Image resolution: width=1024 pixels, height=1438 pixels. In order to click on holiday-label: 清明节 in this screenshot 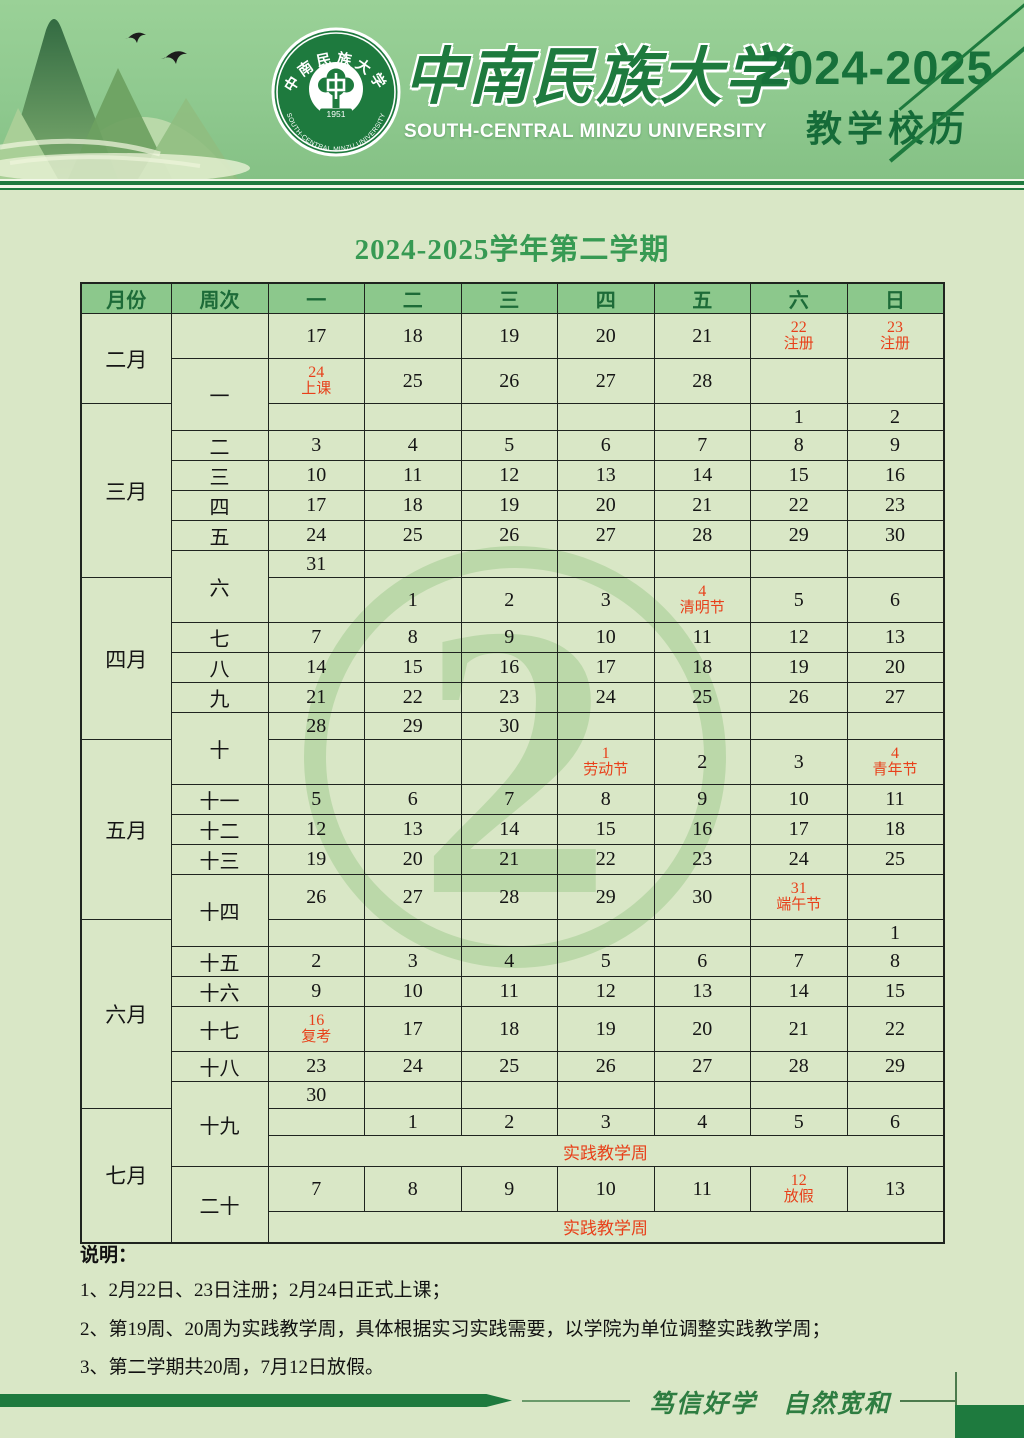, I will do `click(702, 608)`.